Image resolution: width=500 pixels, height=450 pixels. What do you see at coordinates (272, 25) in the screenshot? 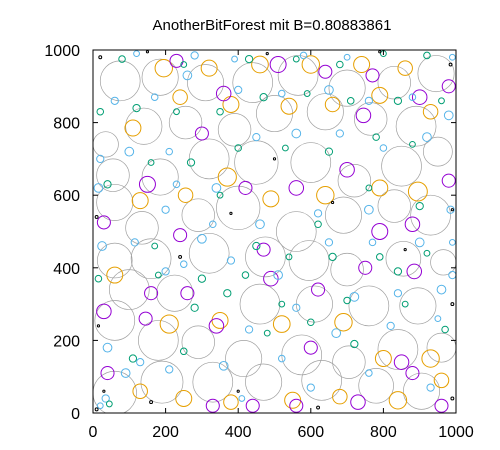
I see `chart-title: AnotherBitForest mit B=0.80883861` at bounding box center [272, 25].